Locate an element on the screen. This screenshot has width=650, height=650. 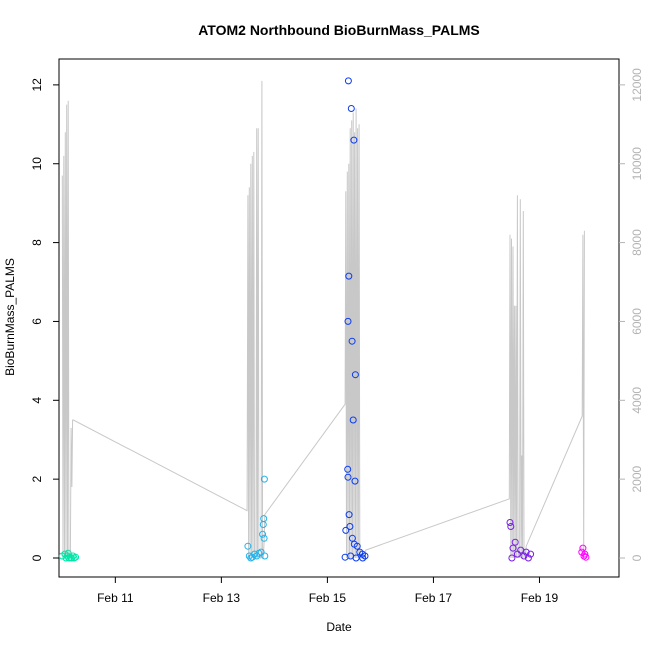
x-axis-label: Date is located at coordinates (339, 627).